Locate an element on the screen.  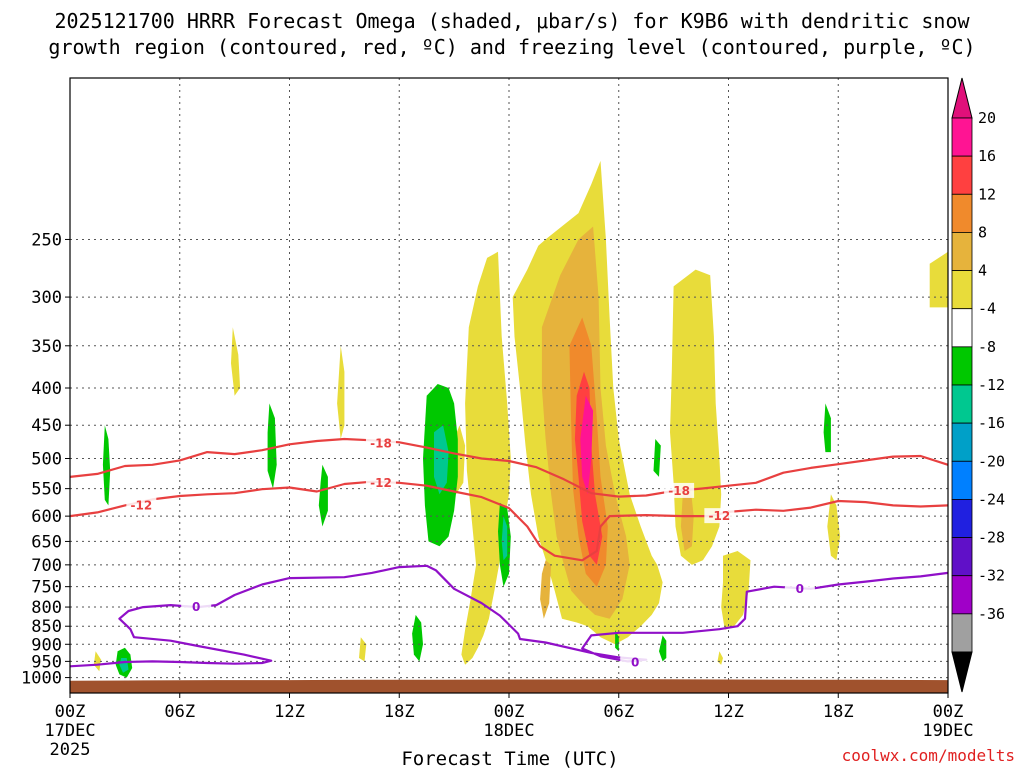
colorbar-label-13: -36 is located at coordinates (991, 614).